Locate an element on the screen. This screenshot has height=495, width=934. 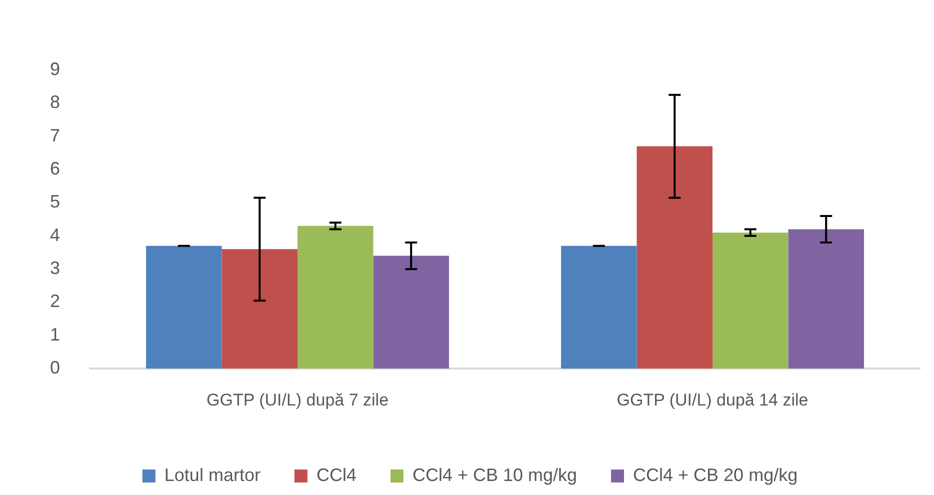
y-tick-label: 7 is located at coordinates (55, 135).